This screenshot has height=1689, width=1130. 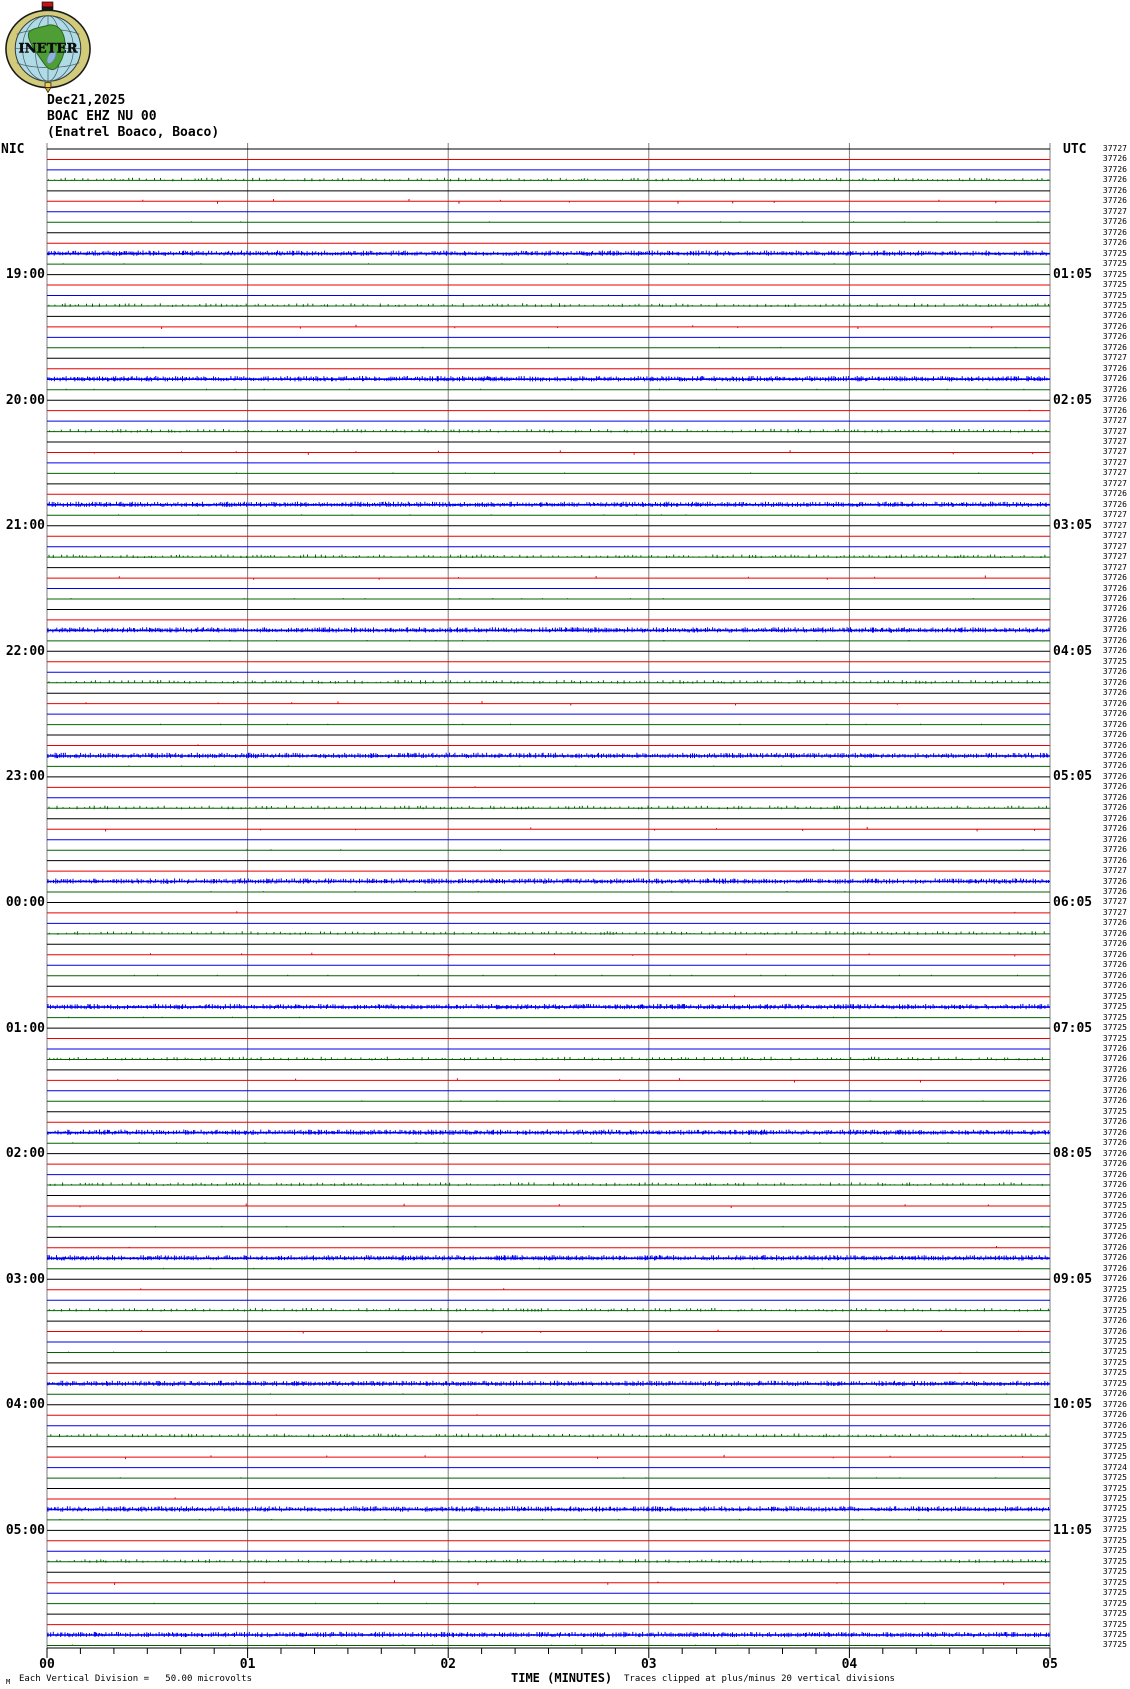 What do you see at coordinates (1073, 1028) in the screenshot?
I see `hour-label-utc: 07:05` at bounding box center [1073, 1028].